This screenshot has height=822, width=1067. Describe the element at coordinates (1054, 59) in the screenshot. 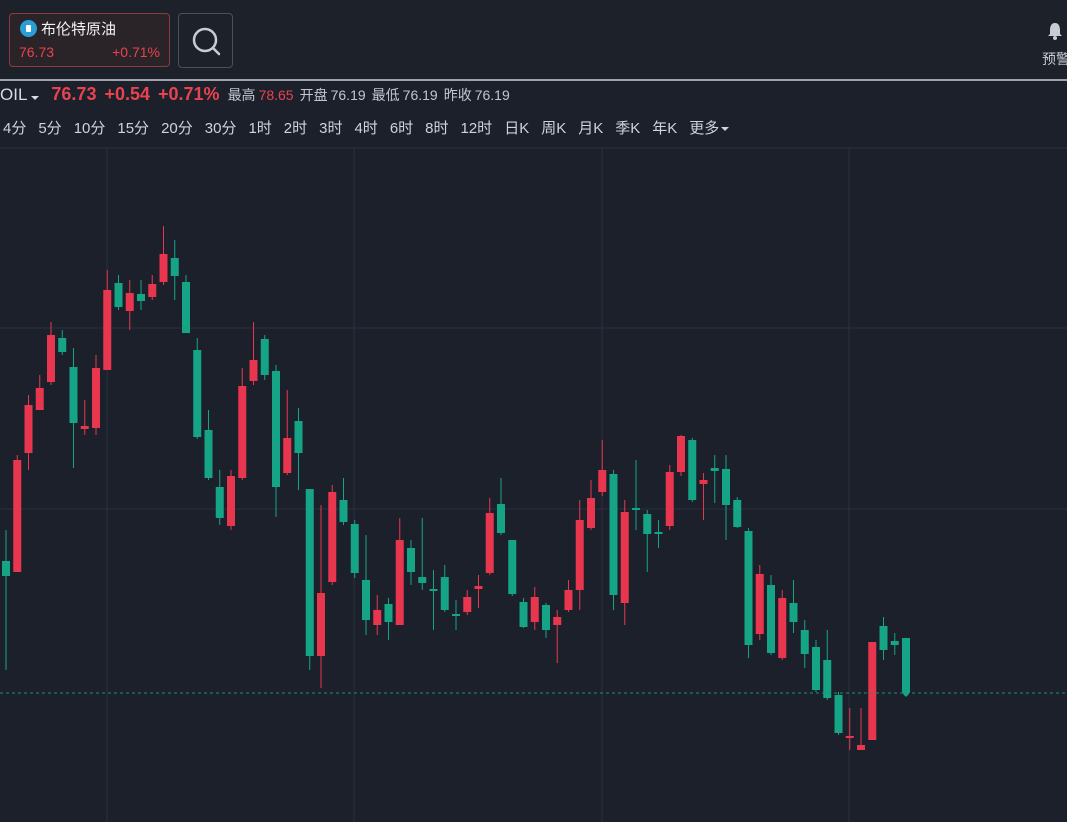

I see `alert-label: 预警` at that location.